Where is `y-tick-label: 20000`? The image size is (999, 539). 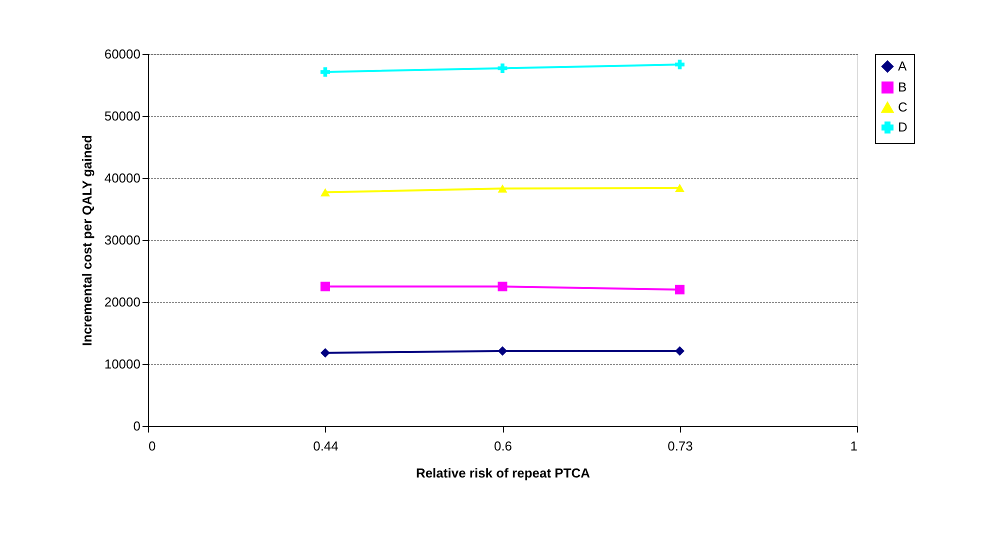
y-tick-label: 20000 is located at coordinates (122, 302).